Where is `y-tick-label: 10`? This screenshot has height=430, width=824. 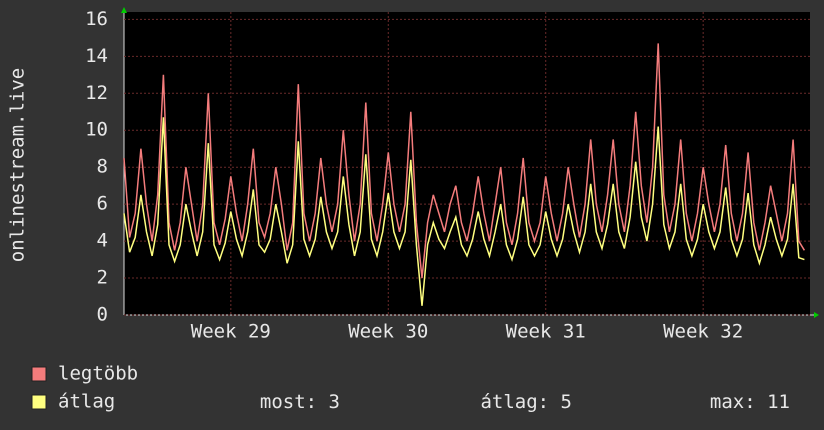 y-tick-label: 10 is located at coordinates (96, 130).